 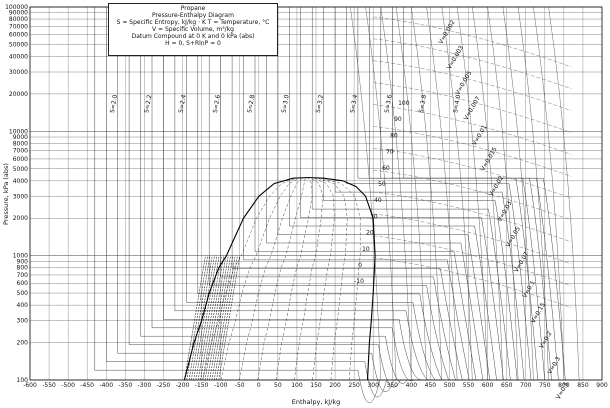 What do you see at coordinates (6, 194) in the screenshot?
I see `y-axis-label: Pressure, kPa (abs)` at bounding box center [6, 194].